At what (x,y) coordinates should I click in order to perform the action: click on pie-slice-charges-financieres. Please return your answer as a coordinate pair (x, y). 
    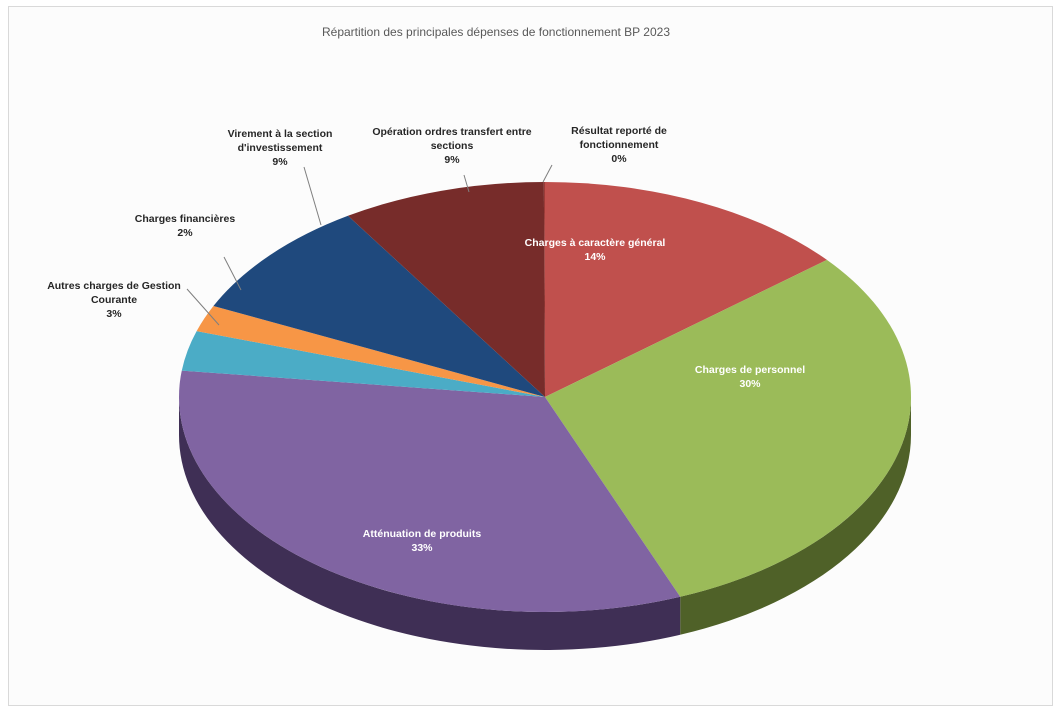
    Looking at the image, I should click on (370, 351).